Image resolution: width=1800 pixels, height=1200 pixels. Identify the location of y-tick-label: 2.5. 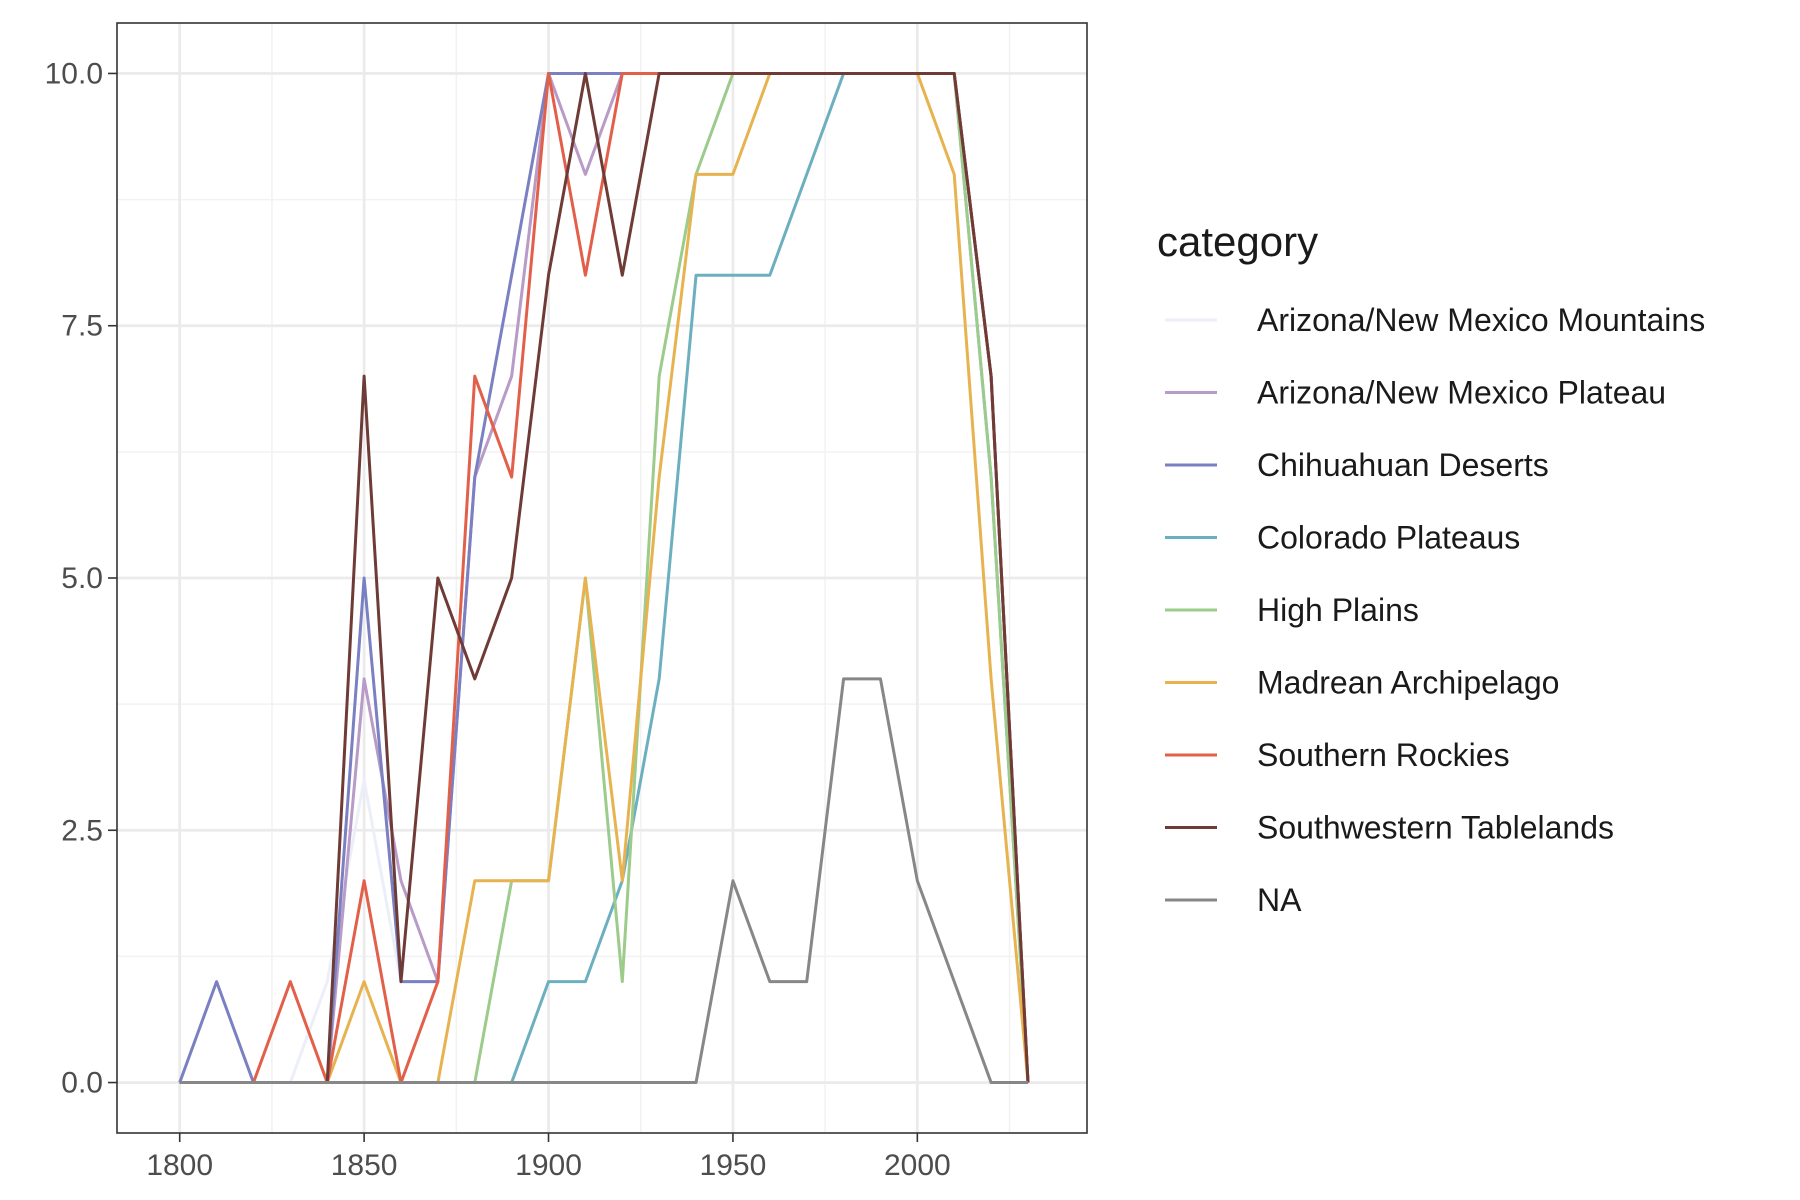
(82, 830).